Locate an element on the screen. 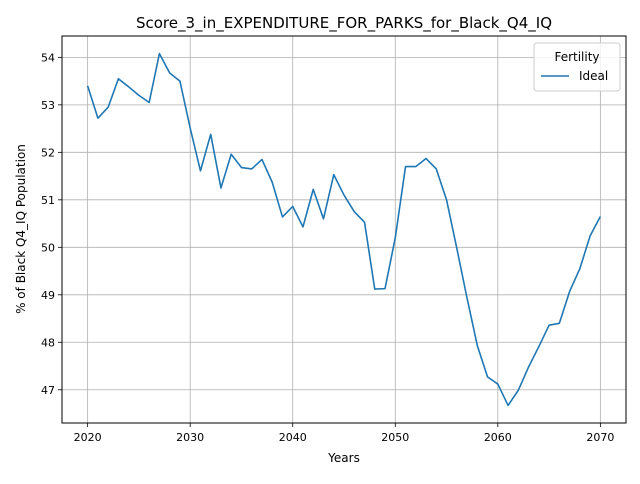 The width and height of the screenshot is (640, 484). x-tick-label: 2050 is located at coordinates (395, 437).